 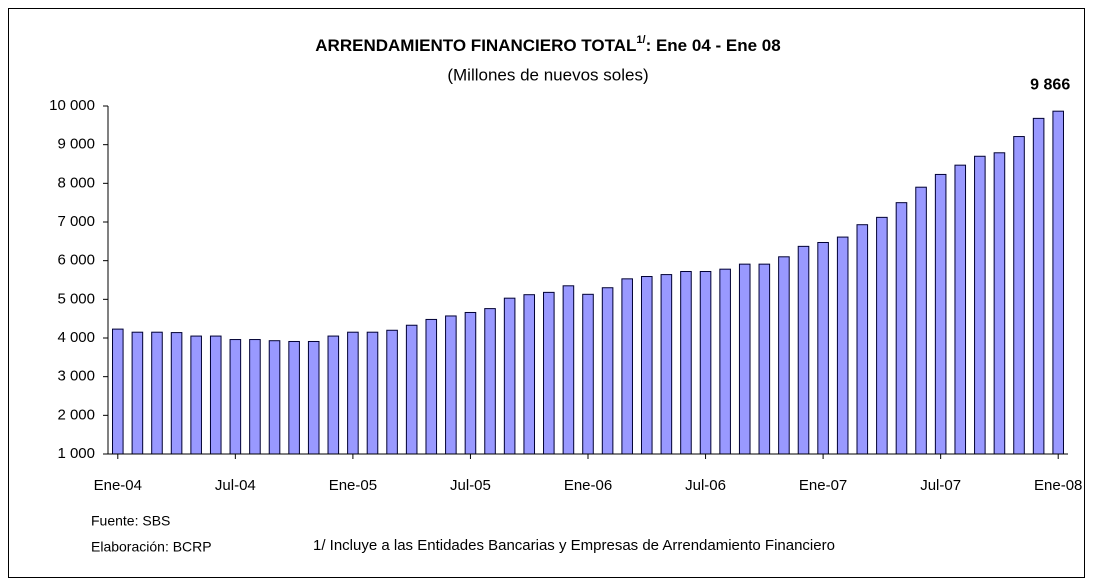 I want to click on y-tick-label: 9 000, so click(x=76, y=144).